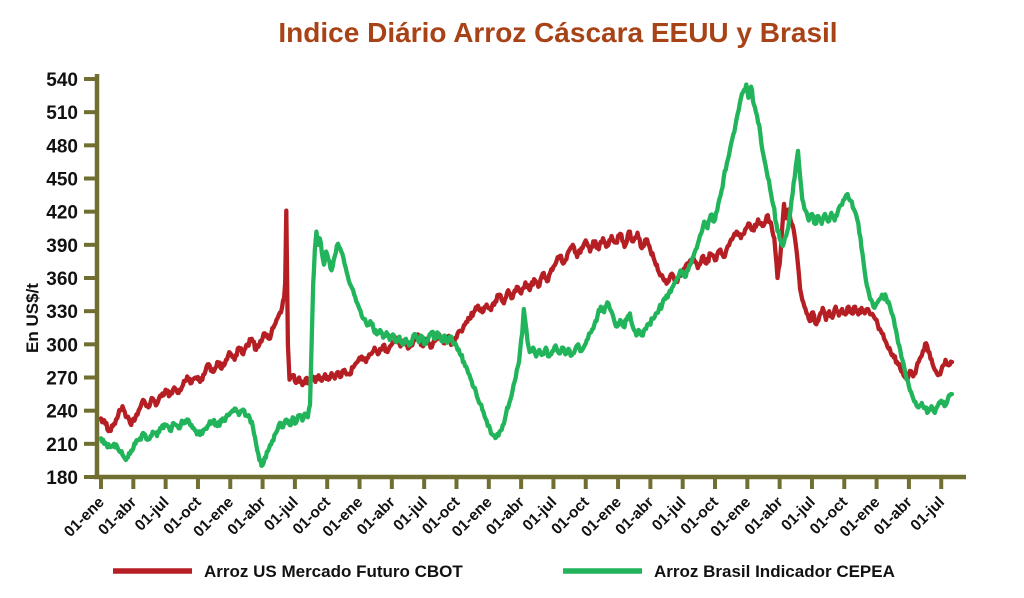 The width and height of the screenshot is (1024, 598). I want to click on y-tick-label: 330, so click(62, 312).